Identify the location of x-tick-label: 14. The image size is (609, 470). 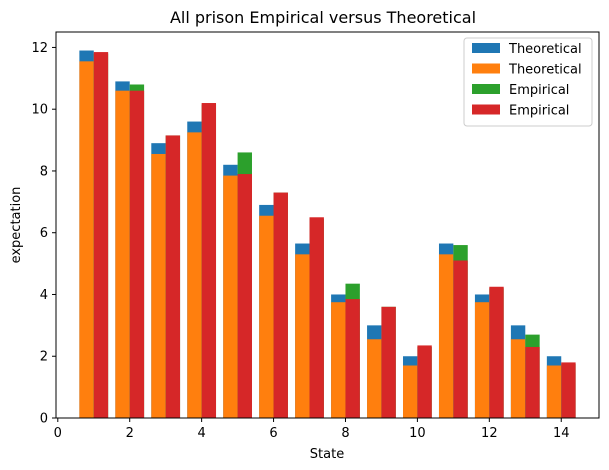
(561, 433).